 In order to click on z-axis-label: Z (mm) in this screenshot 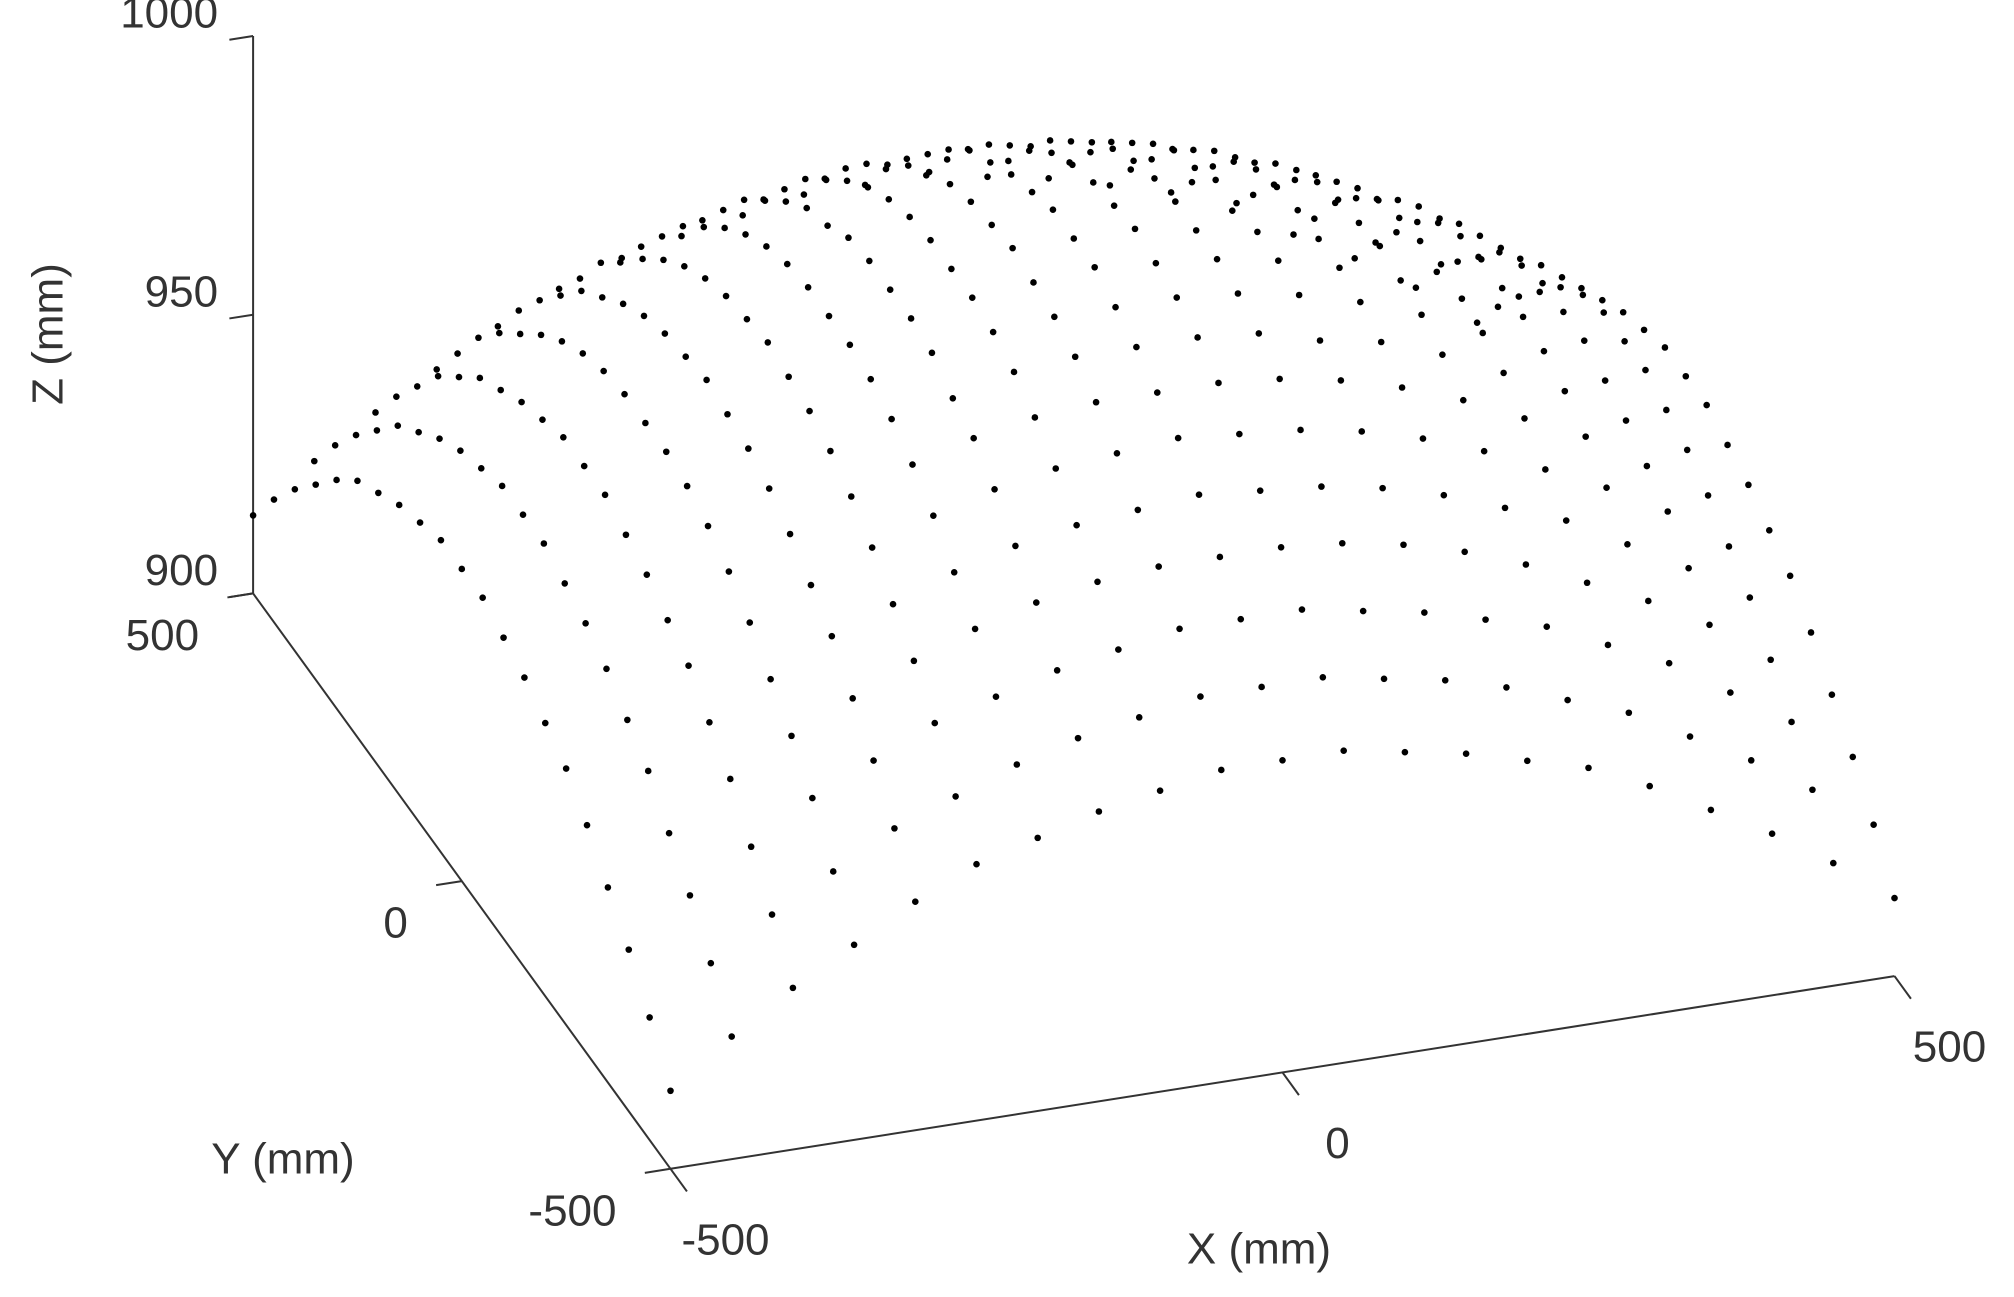, I will do `click(48, 334)`.